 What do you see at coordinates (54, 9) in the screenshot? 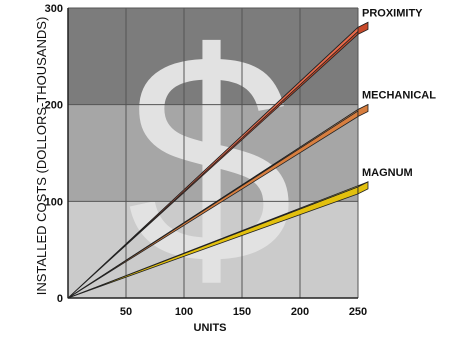
I see `y-tick-label: 300` at bounding box center [54, 9].